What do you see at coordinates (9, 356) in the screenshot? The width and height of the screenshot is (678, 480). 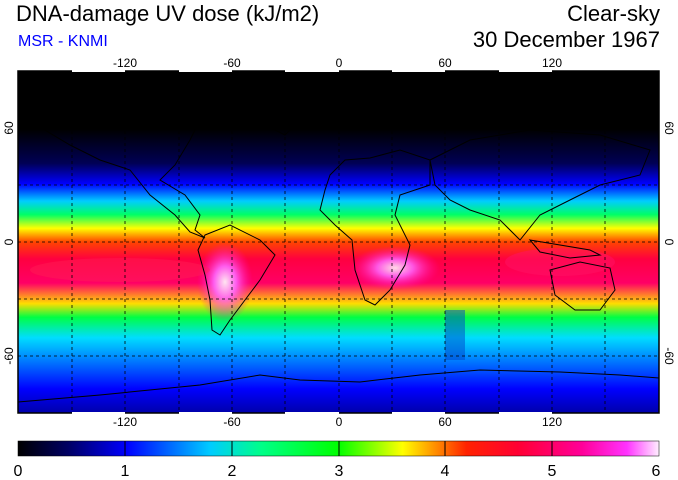 I see `lat-label-left: -60` at bounding box center [9, 356].